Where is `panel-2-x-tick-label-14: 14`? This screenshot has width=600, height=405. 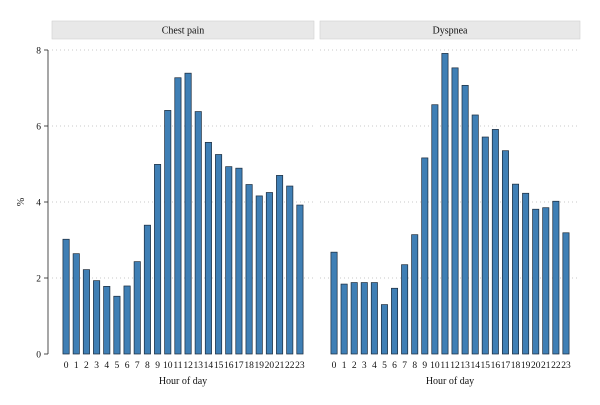 panel-2-x-tick-label-14: 14 is located at coordinates (475, 366).